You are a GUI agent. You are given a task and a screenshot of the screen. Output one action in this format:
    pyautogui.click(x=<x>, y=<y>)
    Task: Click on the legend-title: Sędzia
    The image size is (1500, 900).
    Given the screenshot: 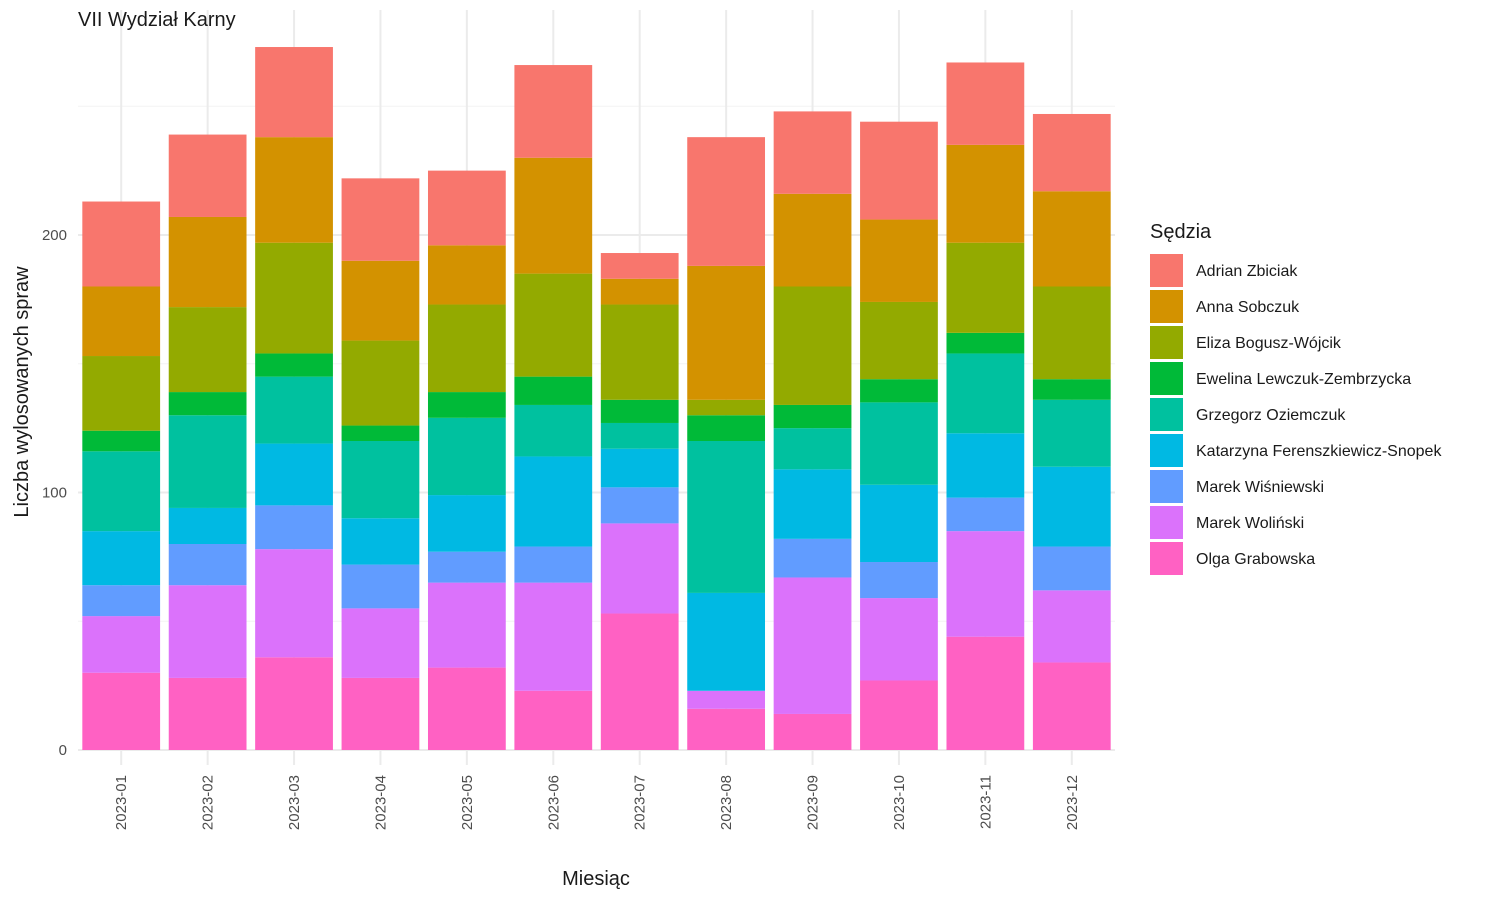 What is the action you would take?
    pyautogui.click(x=1181, y=232)
    